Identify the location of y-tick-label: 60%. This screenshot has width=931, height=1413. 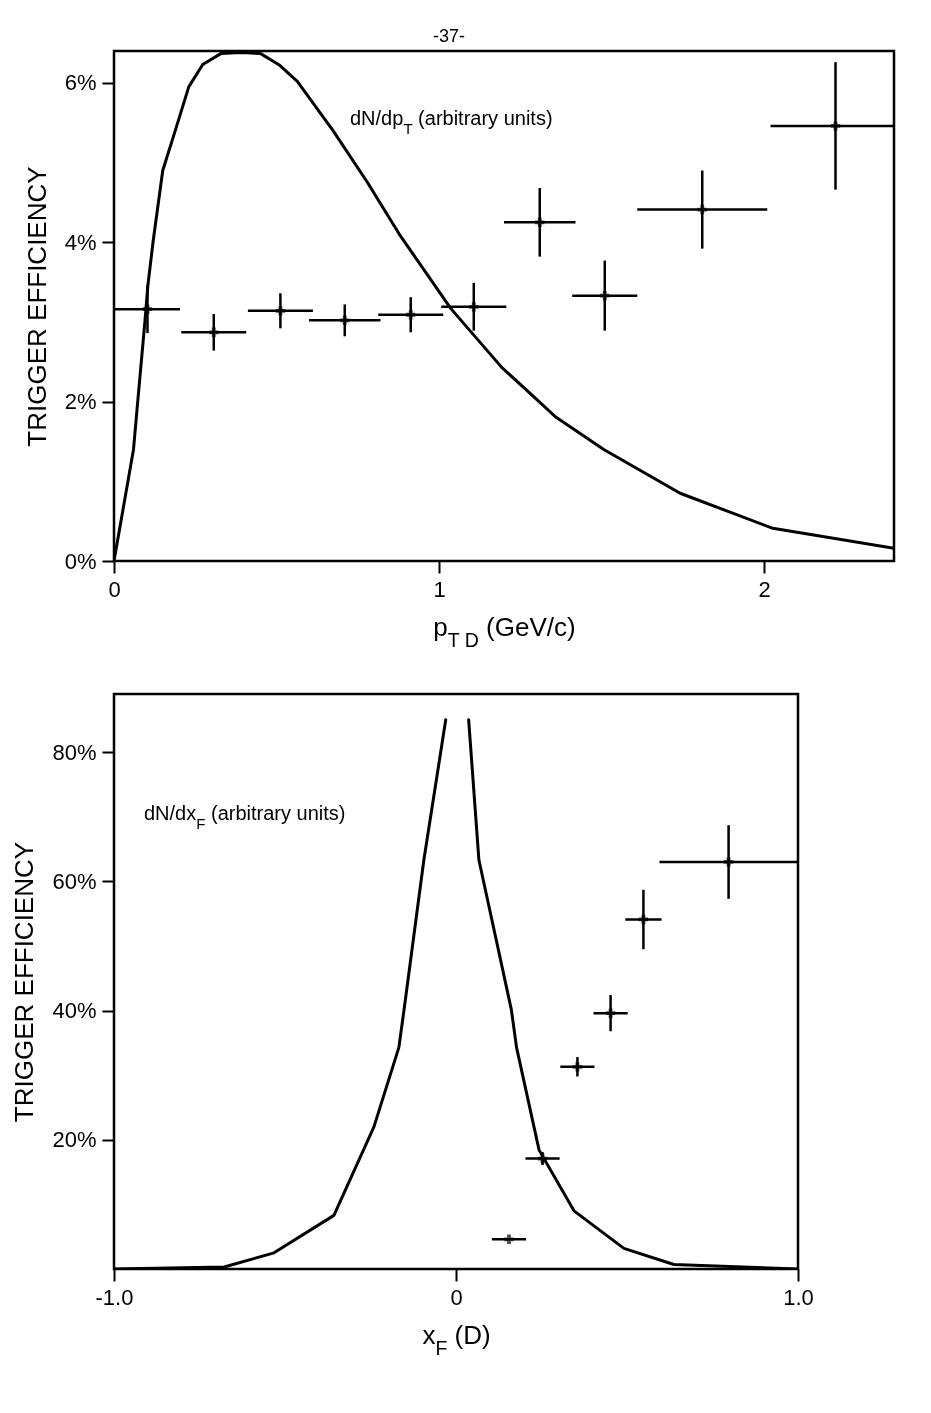
(74, 881).